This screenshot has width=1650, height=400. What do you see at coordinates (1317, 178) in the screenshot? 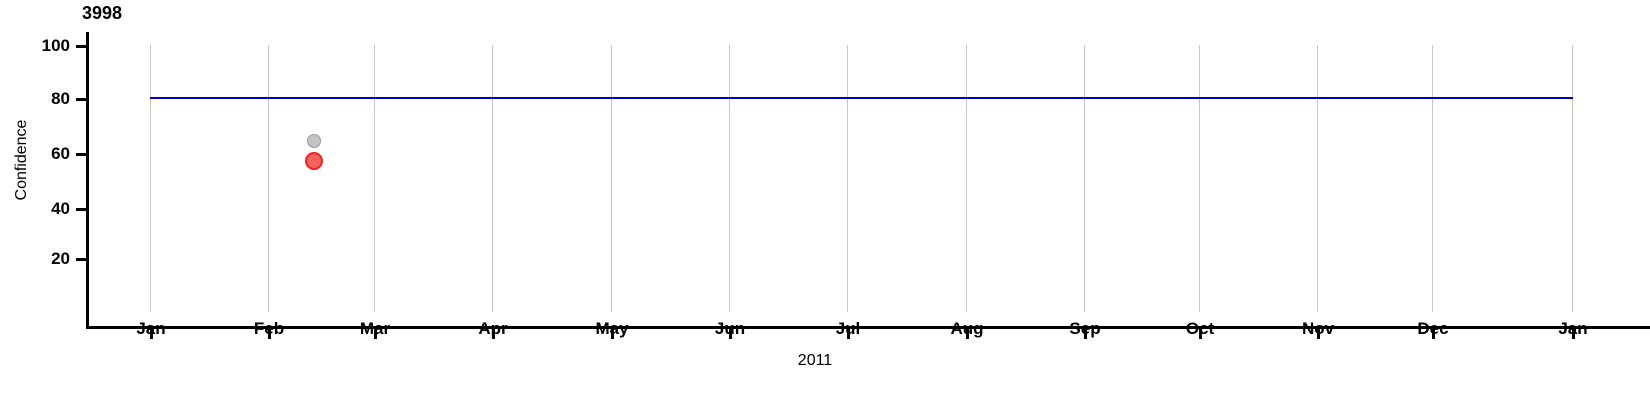
I see `gridline-nov` at bounding box center [1317, 178].